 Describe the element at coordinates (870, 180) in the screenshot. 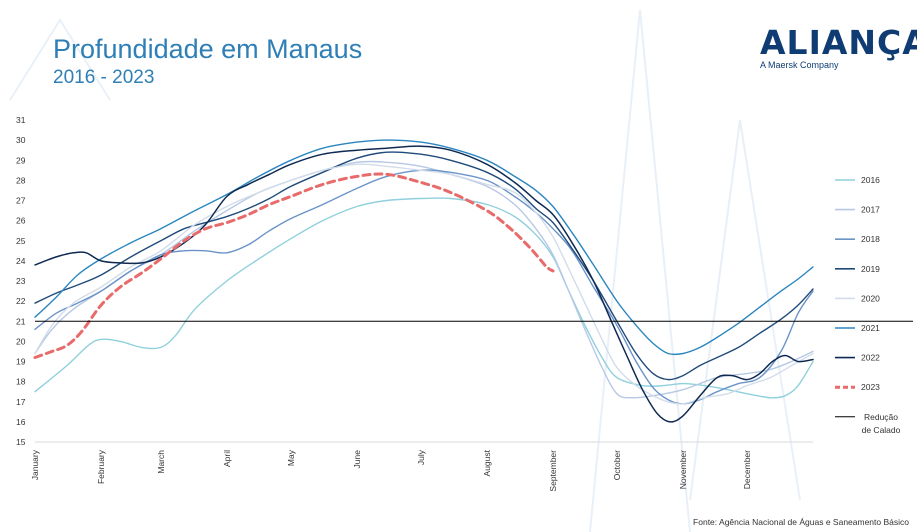

I see `legend-label-2016: 2016` at that location.